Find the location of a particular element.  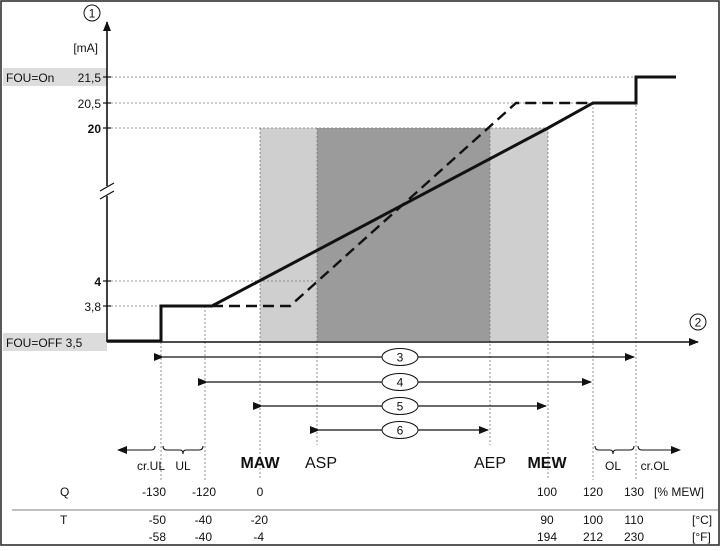

range-5: 5 is located at coordinates (400, 406).